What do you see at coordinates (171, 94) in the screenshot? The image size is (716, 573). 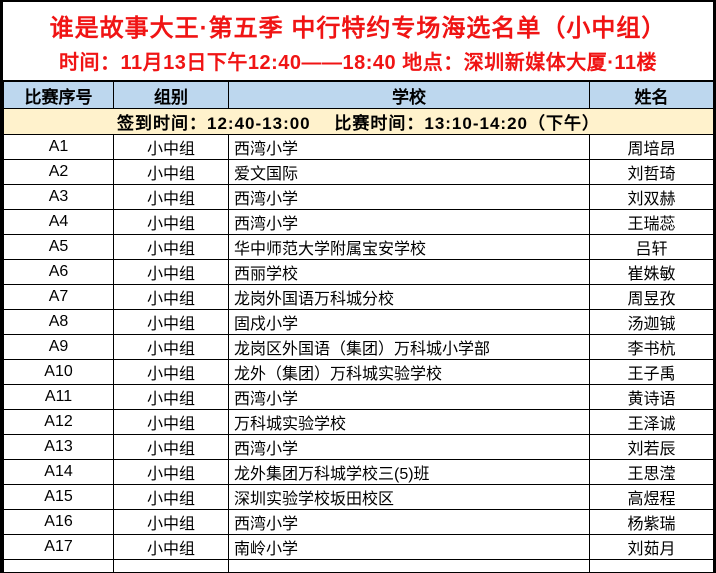 I see `header-group: 组别` at bounding box center [171, 94].